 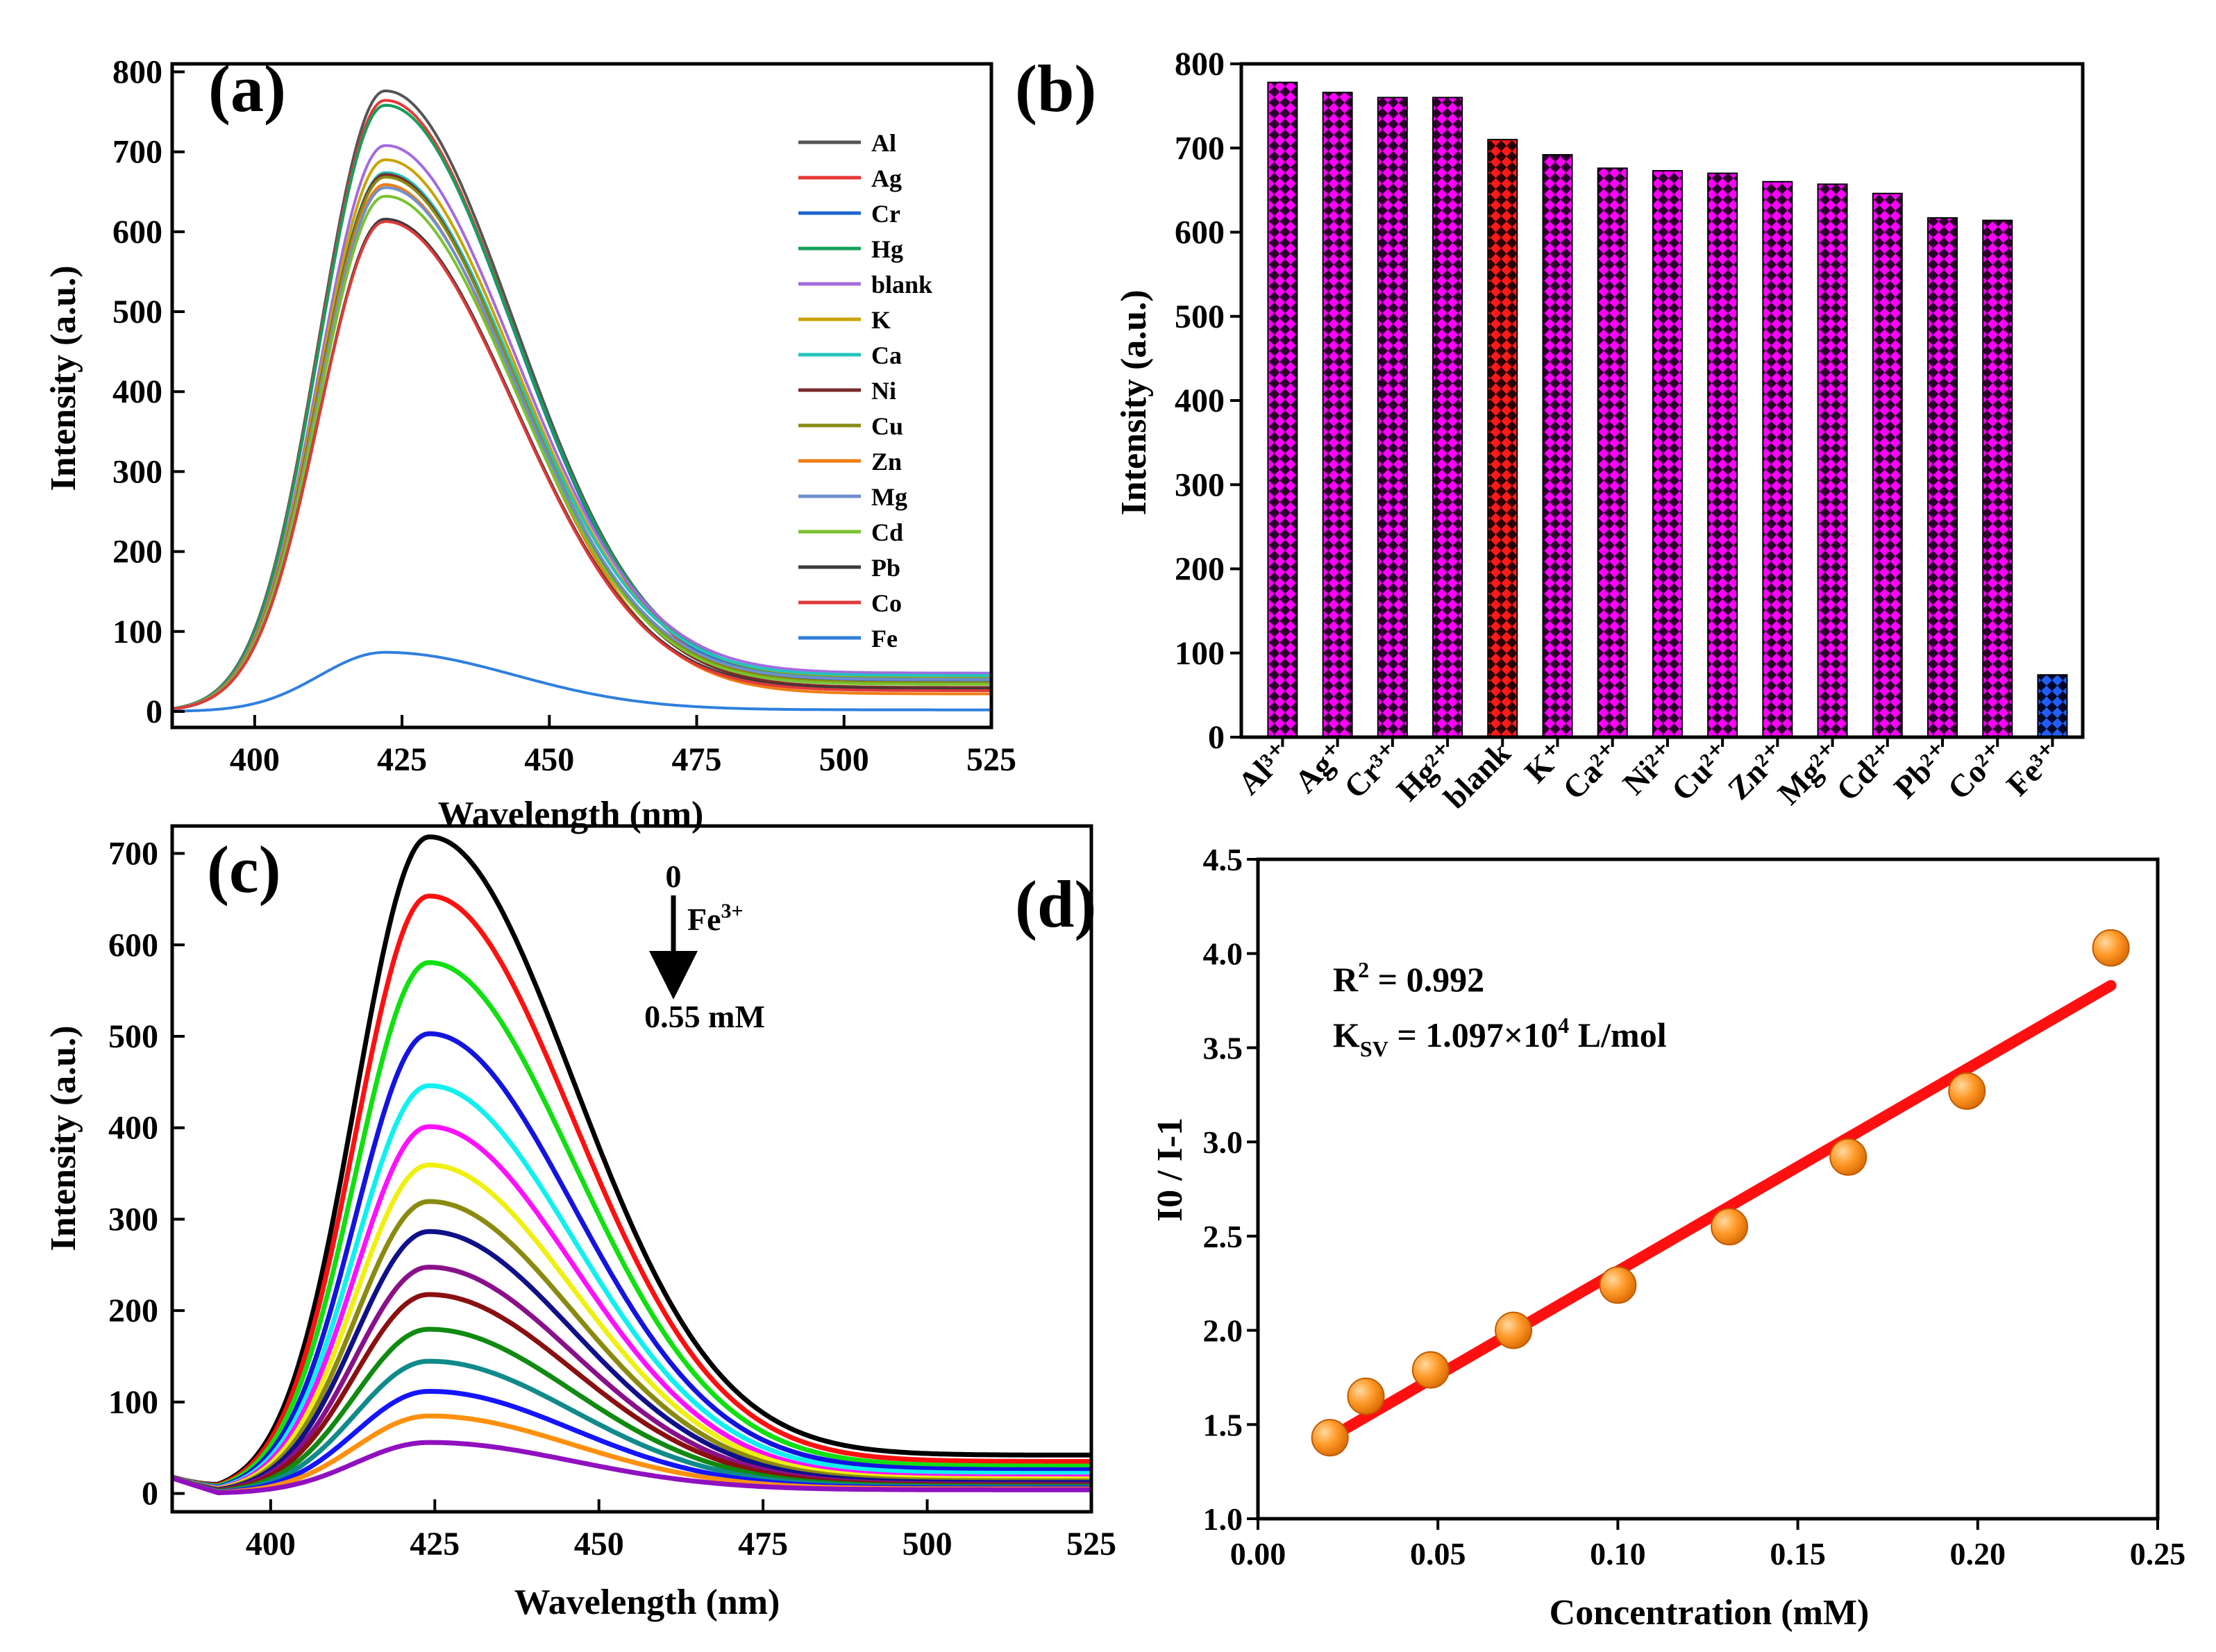 What do you see at coordinates (1563, 1025) in the screenshot?
I see `ksv-exp: 4` at bounding box center [1563, 1025].